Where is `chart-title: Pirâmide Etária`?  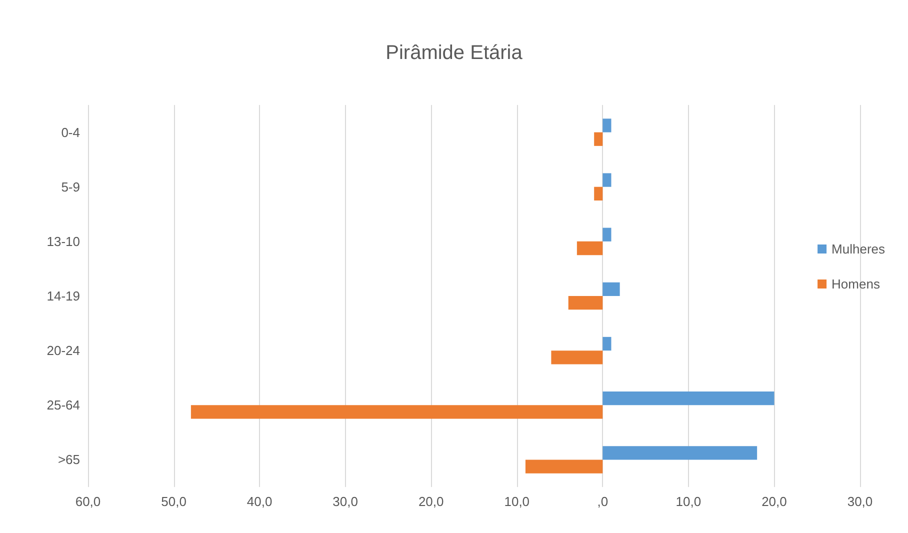 chart-title: Pirâmide Etária is located at coordinates (455, 53).